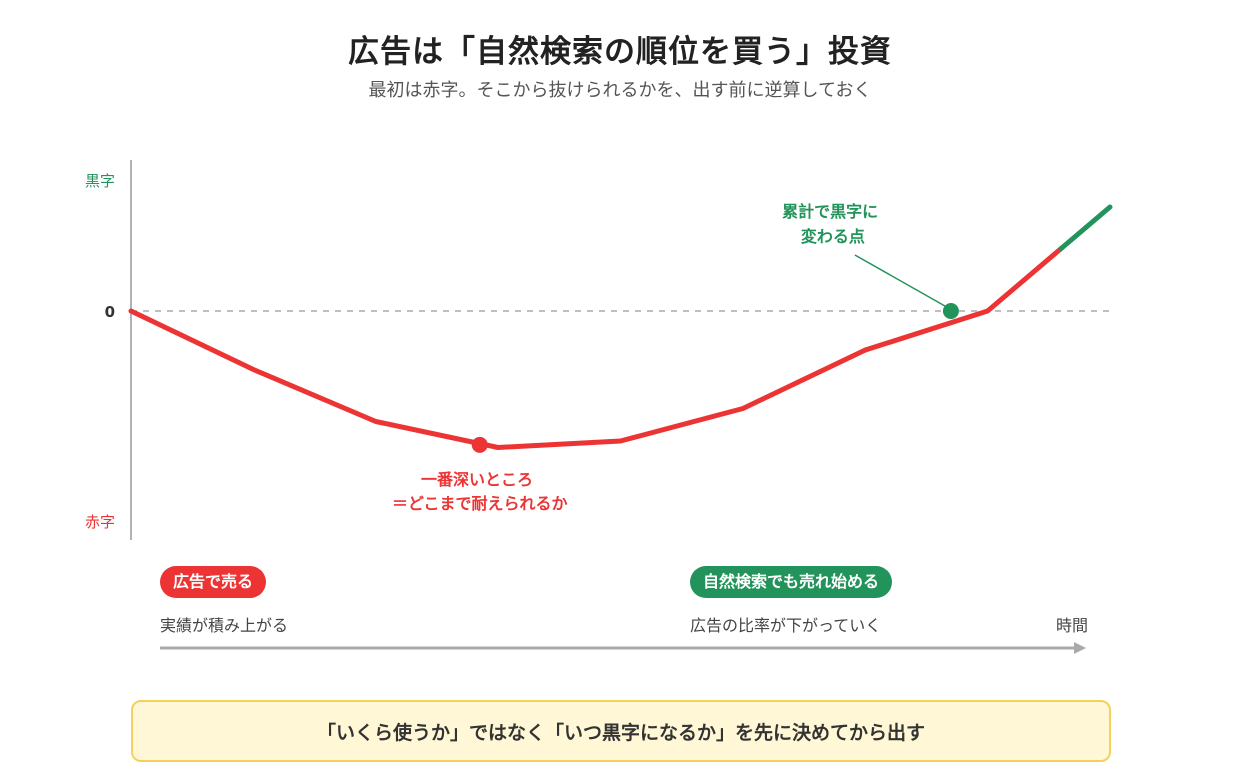 This screenshot has width=1240, height=780. I want to click on trough-annotation-line-2: ＝どこまで耐えられるか, so click(480, 503).